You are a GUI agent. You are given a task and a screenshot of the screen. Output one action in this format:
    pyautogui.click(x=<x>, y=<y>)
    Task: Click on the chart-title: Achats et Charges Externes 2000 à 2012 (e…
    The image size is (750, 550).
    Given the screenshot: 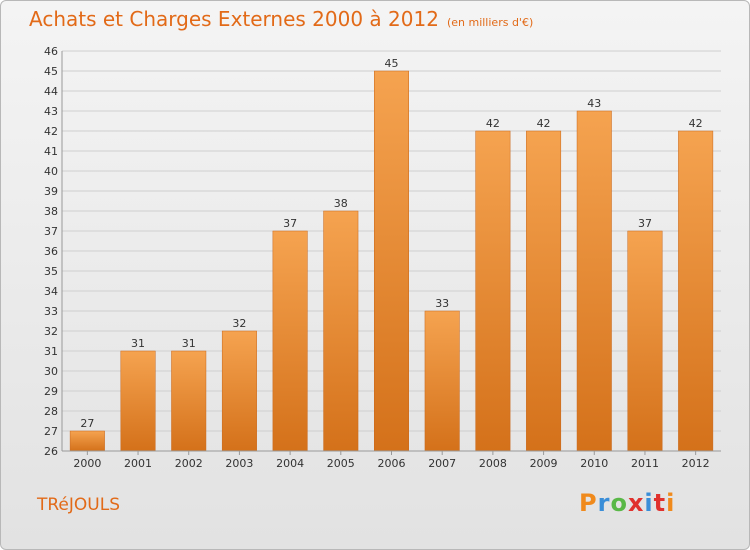 What is the action you would take?
    pyautogui.click(x=281, y=19)
    